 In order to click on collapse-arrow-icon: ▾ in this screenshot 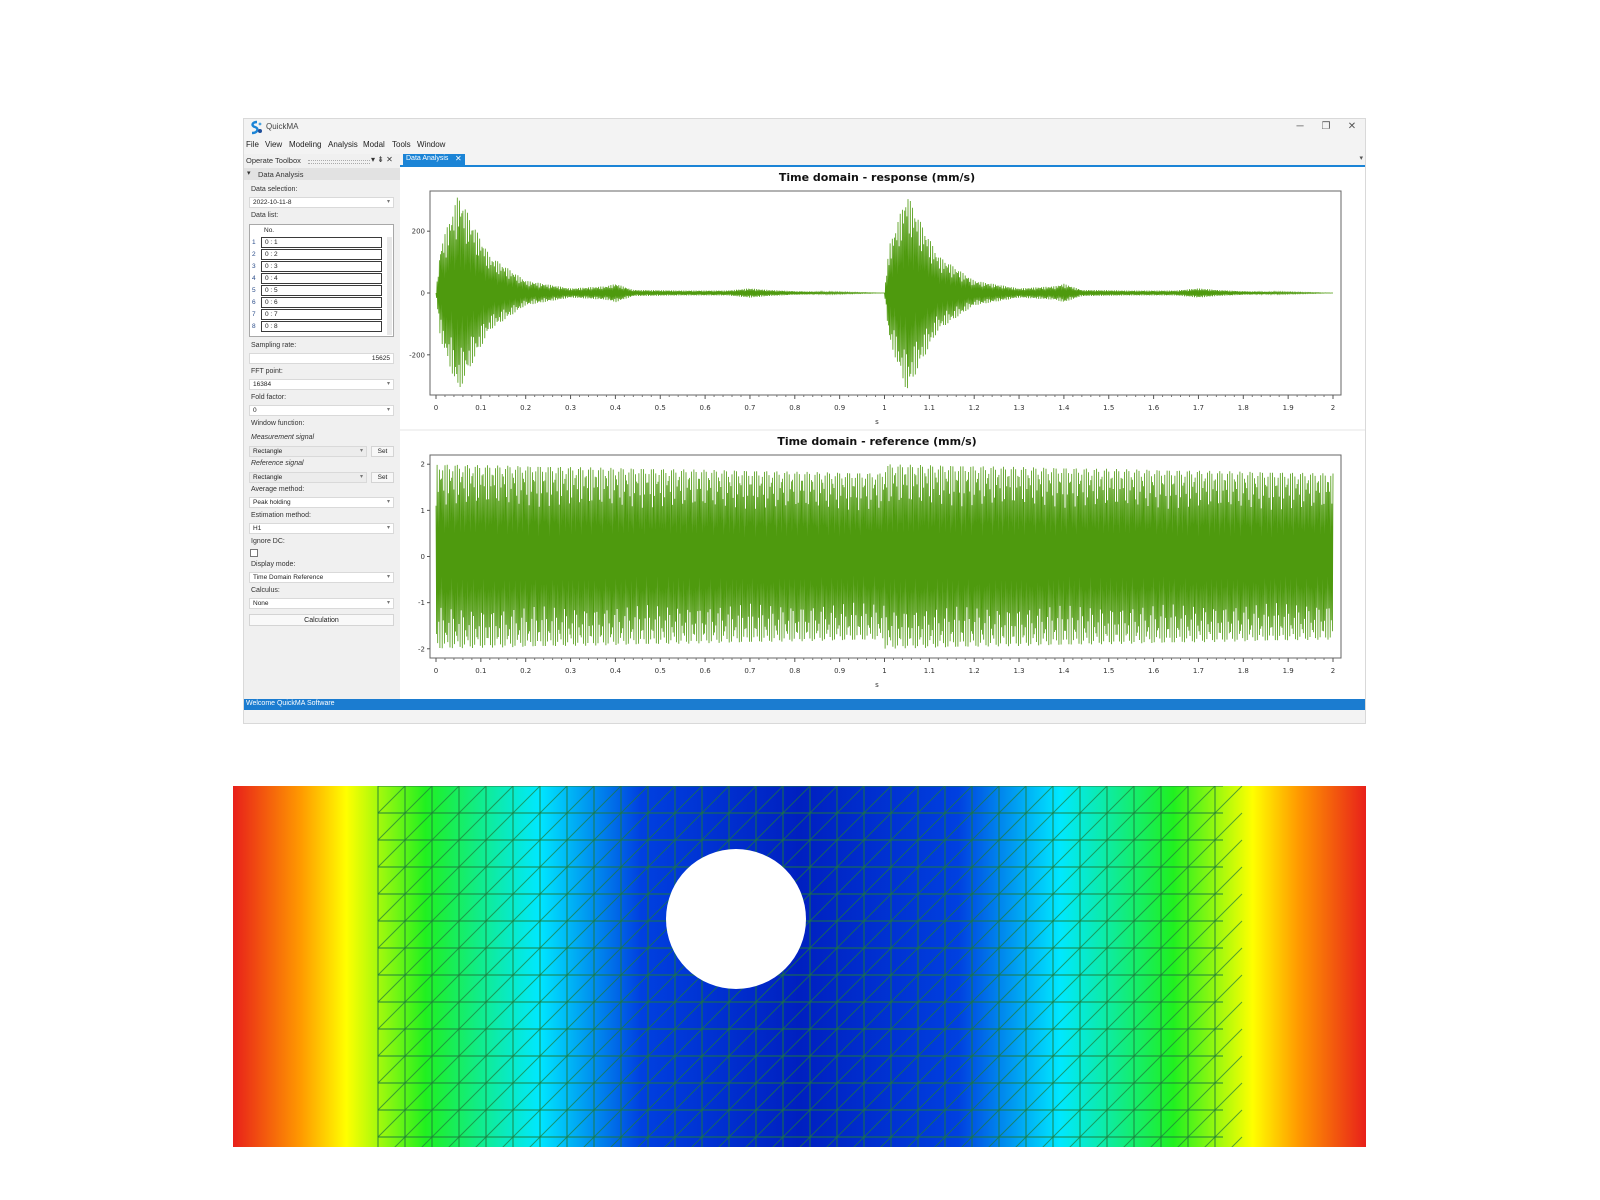, I will do `click(249, 173)`.